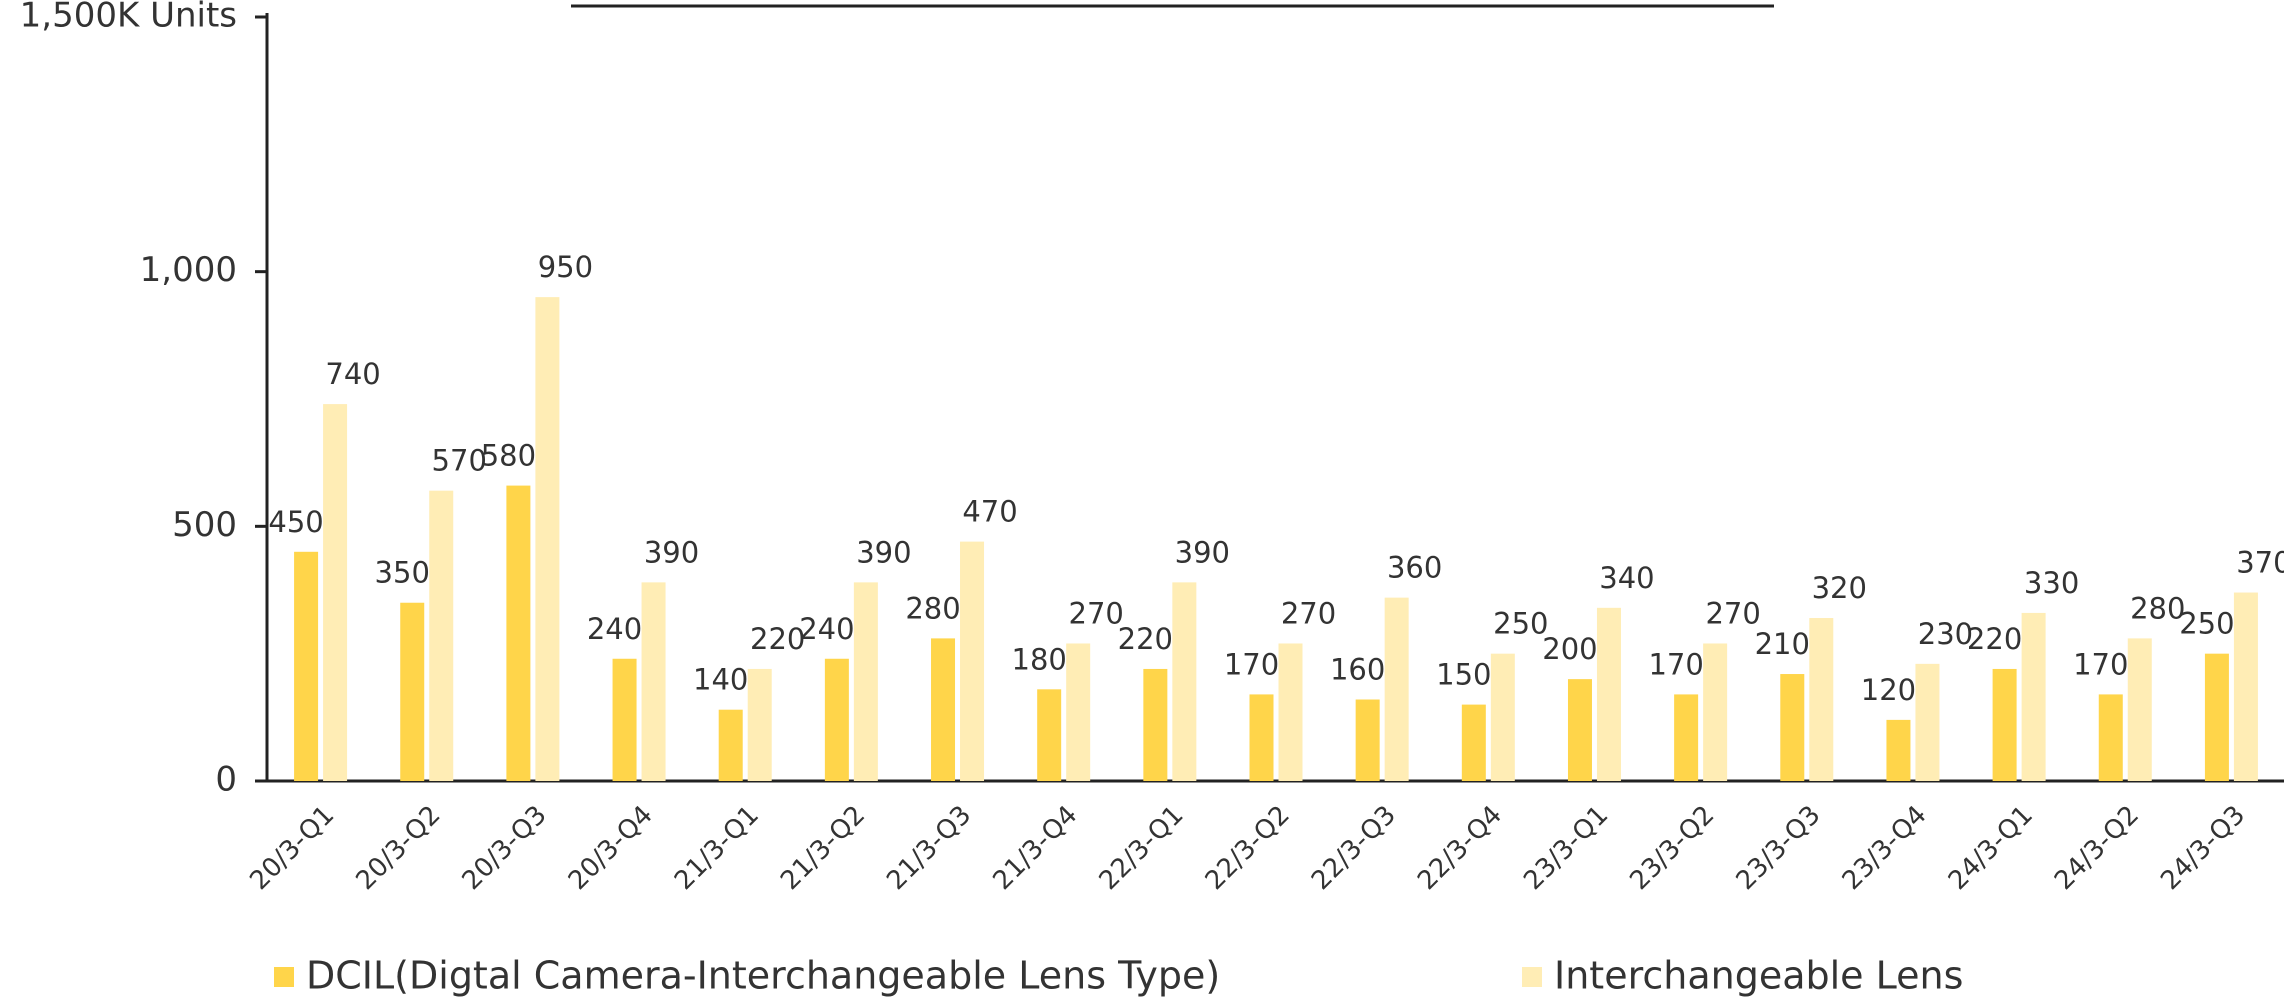 The height and width of the screenshot is (1004, 2284). What do you see at coordinates (399, 848) in the screenshot?
I see `x-tick-label: 20/3-Q2` at bounding box center [399, 848].